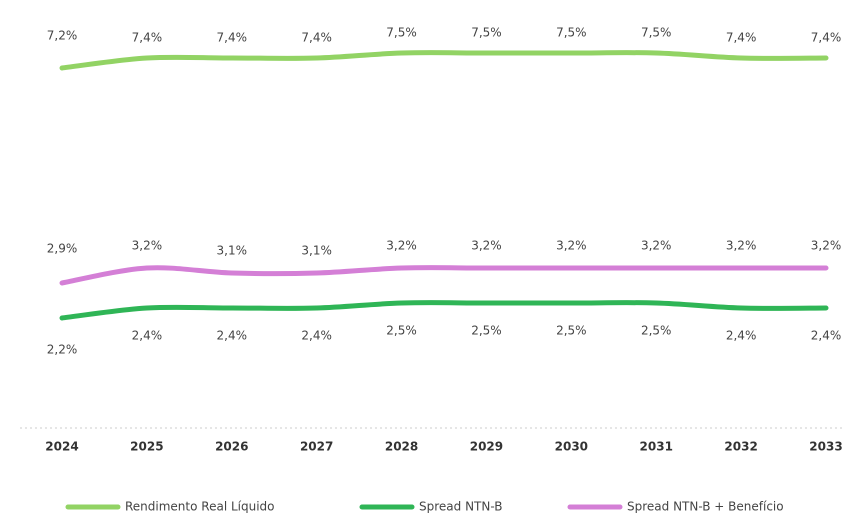  I want to click on x-tick-label: 2032, so click(740, 447).